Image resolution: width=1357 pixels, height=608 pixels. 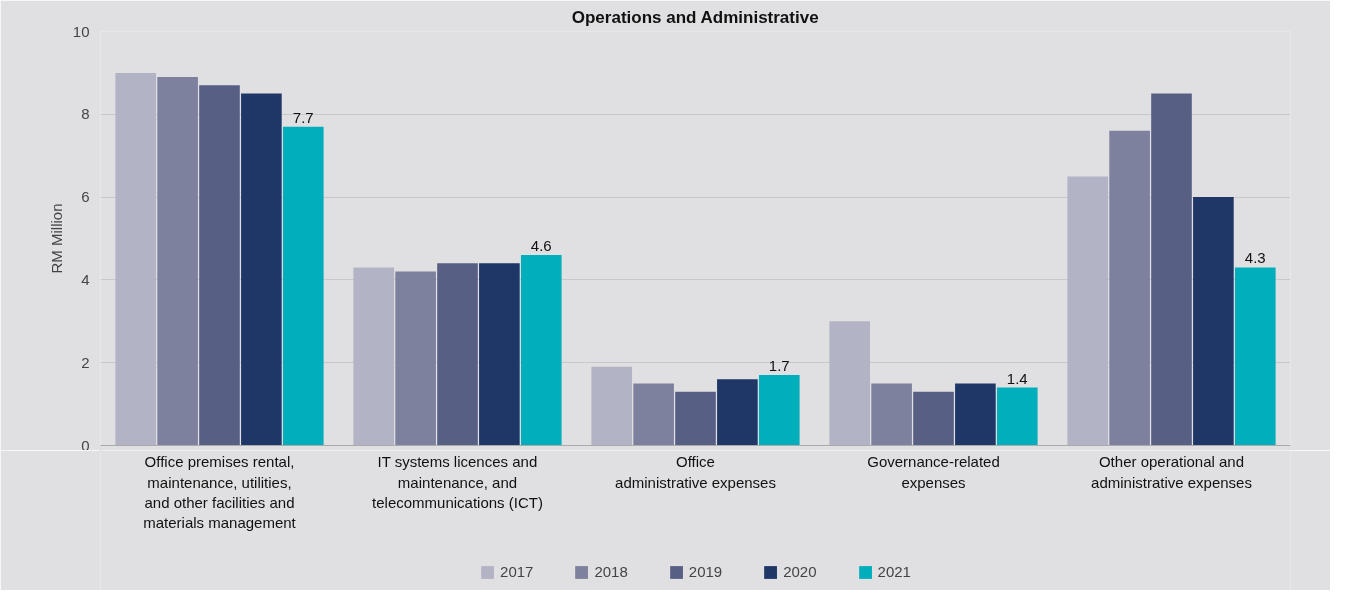 I want to click on y-tick-label: 4, so click(x=85, y=279).